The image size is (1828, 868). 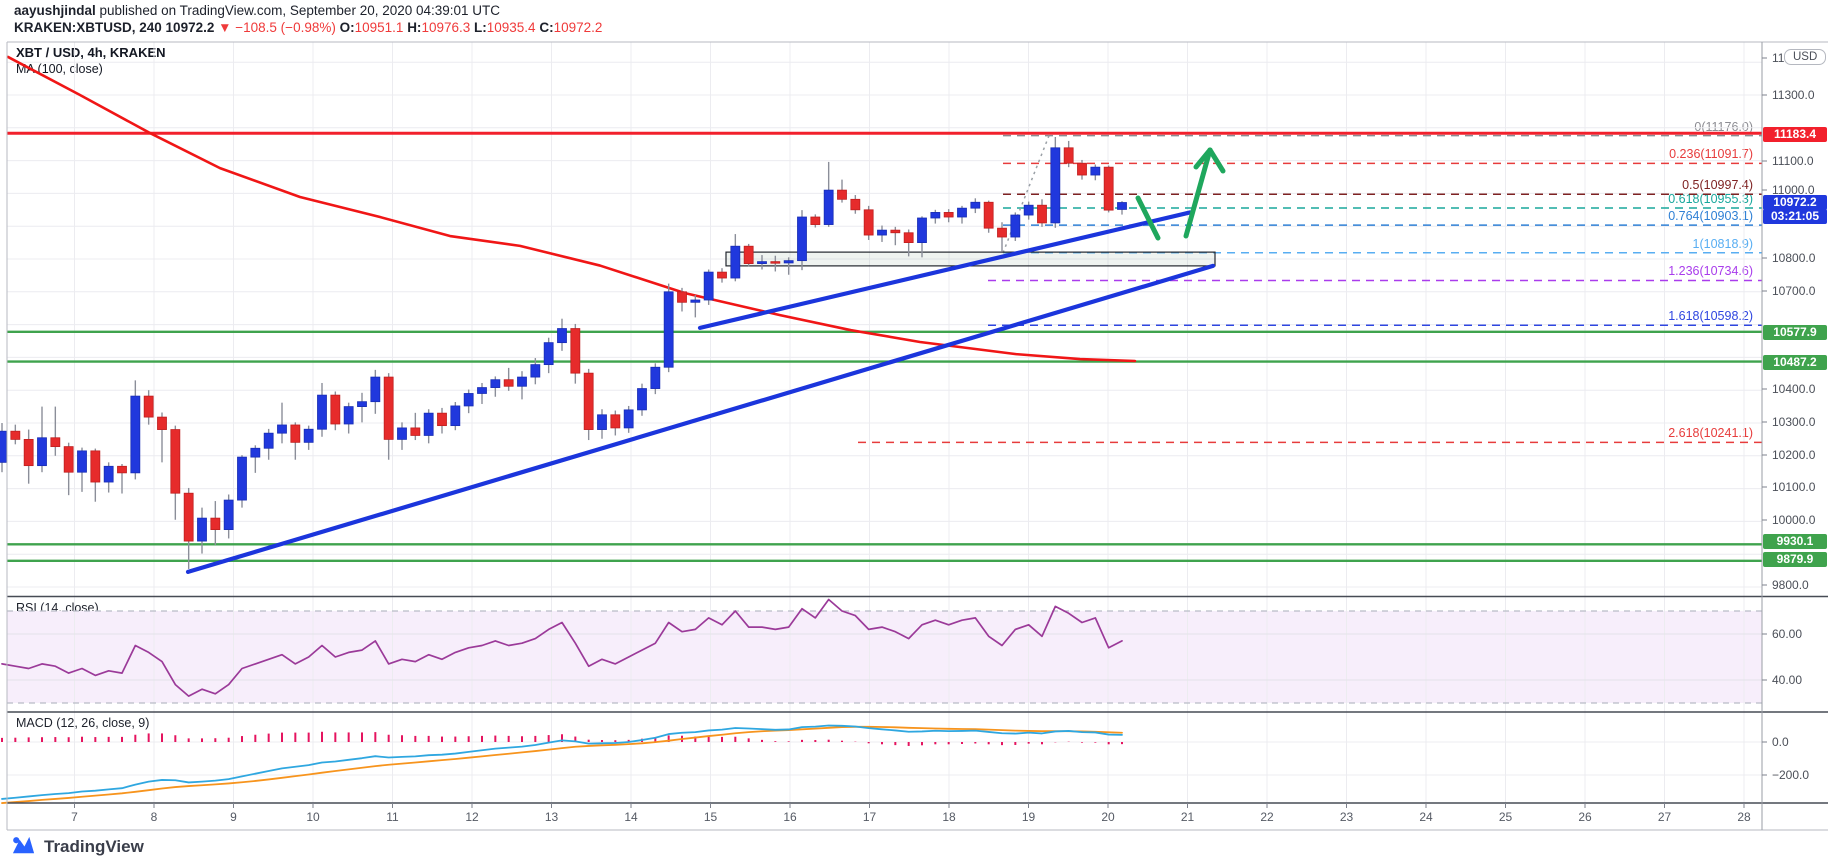 What do you see at coordinates (55, 10) in the screenshot?
I see `author-name: aayushjindal` at bounding box center [55, 10].